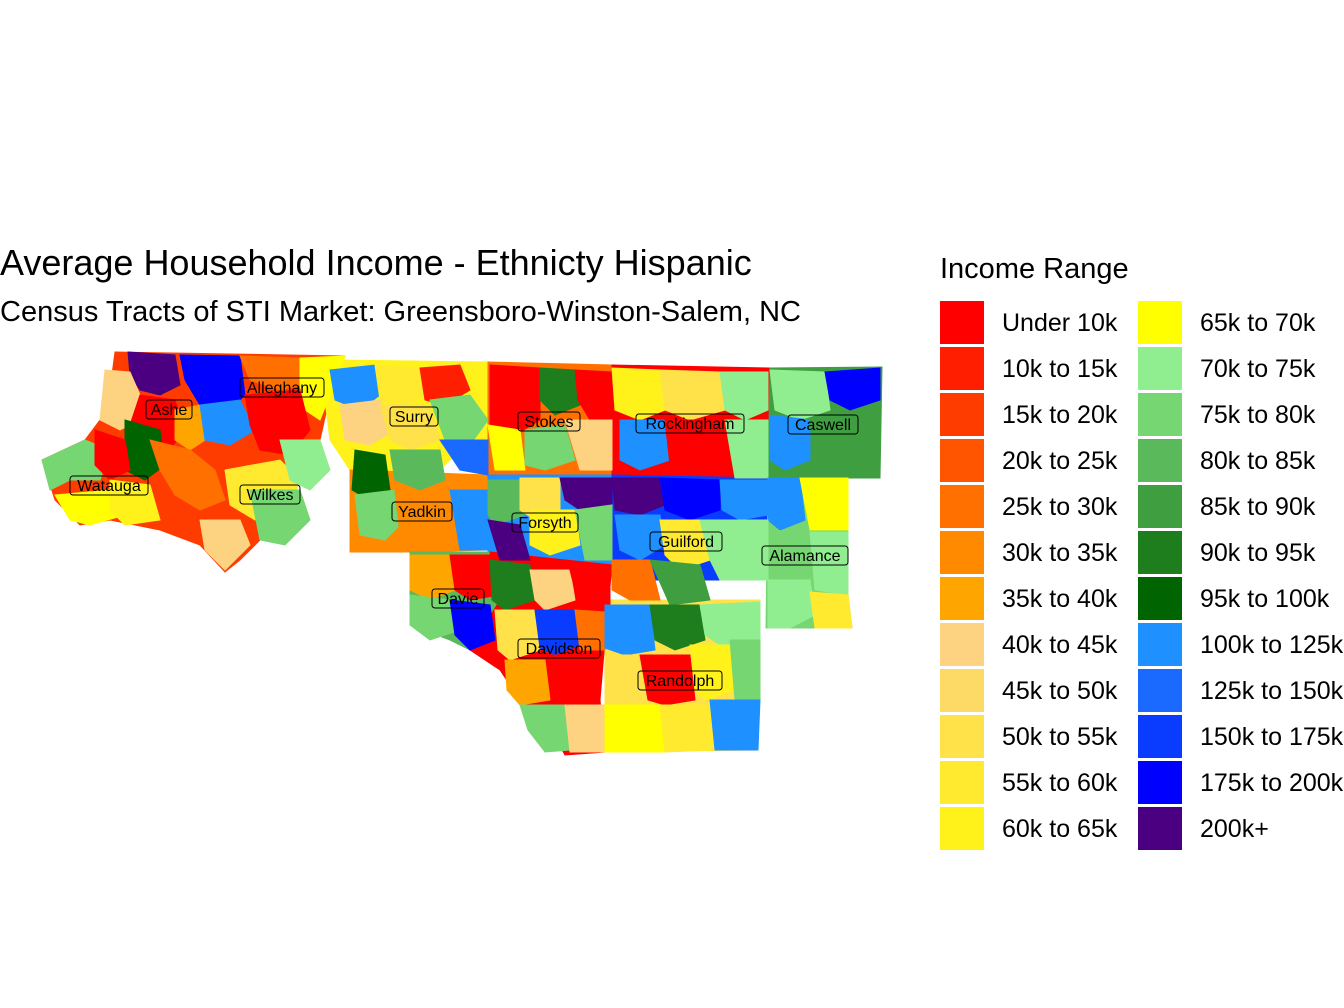 The height and width of the screenshot is (1008, 1344). I want to click on county-name: Guilford, so click(686, 542).